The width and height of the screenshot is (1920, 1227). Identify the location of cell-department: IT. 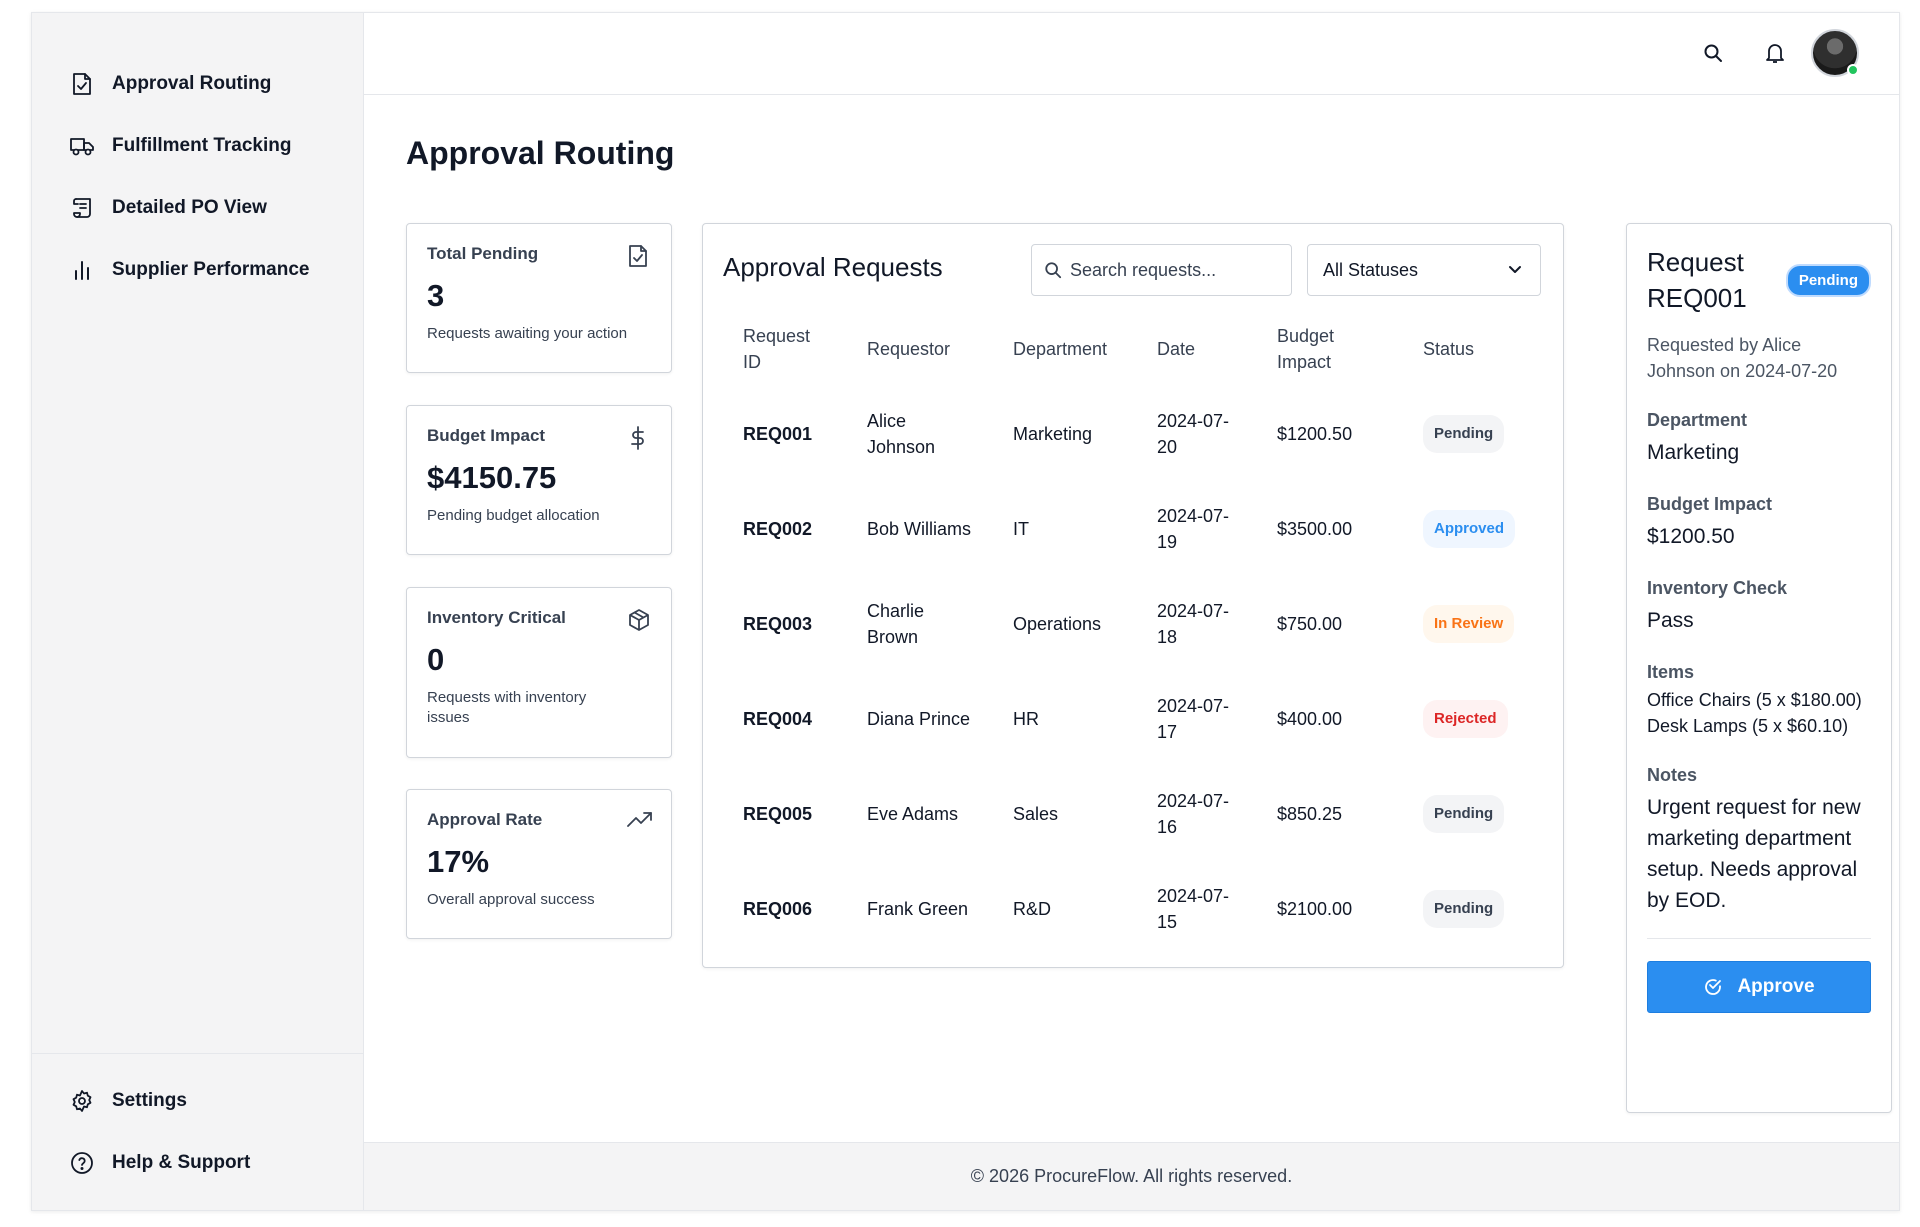
(1021, 528).